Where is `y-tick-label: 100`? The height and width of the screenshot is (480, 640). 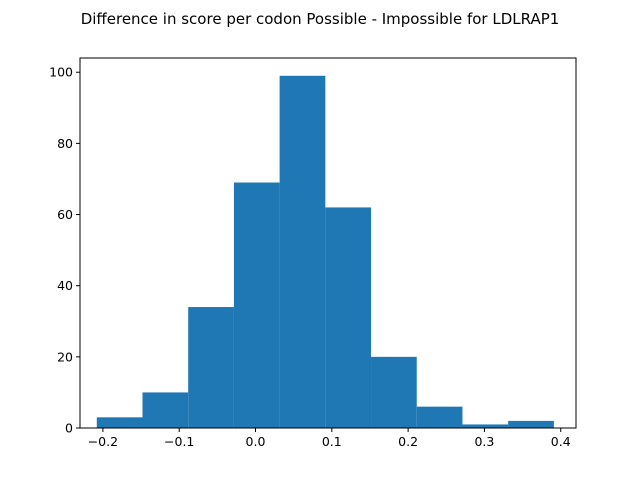 y-tick-label: 100 is located at coordinates (61, 72).